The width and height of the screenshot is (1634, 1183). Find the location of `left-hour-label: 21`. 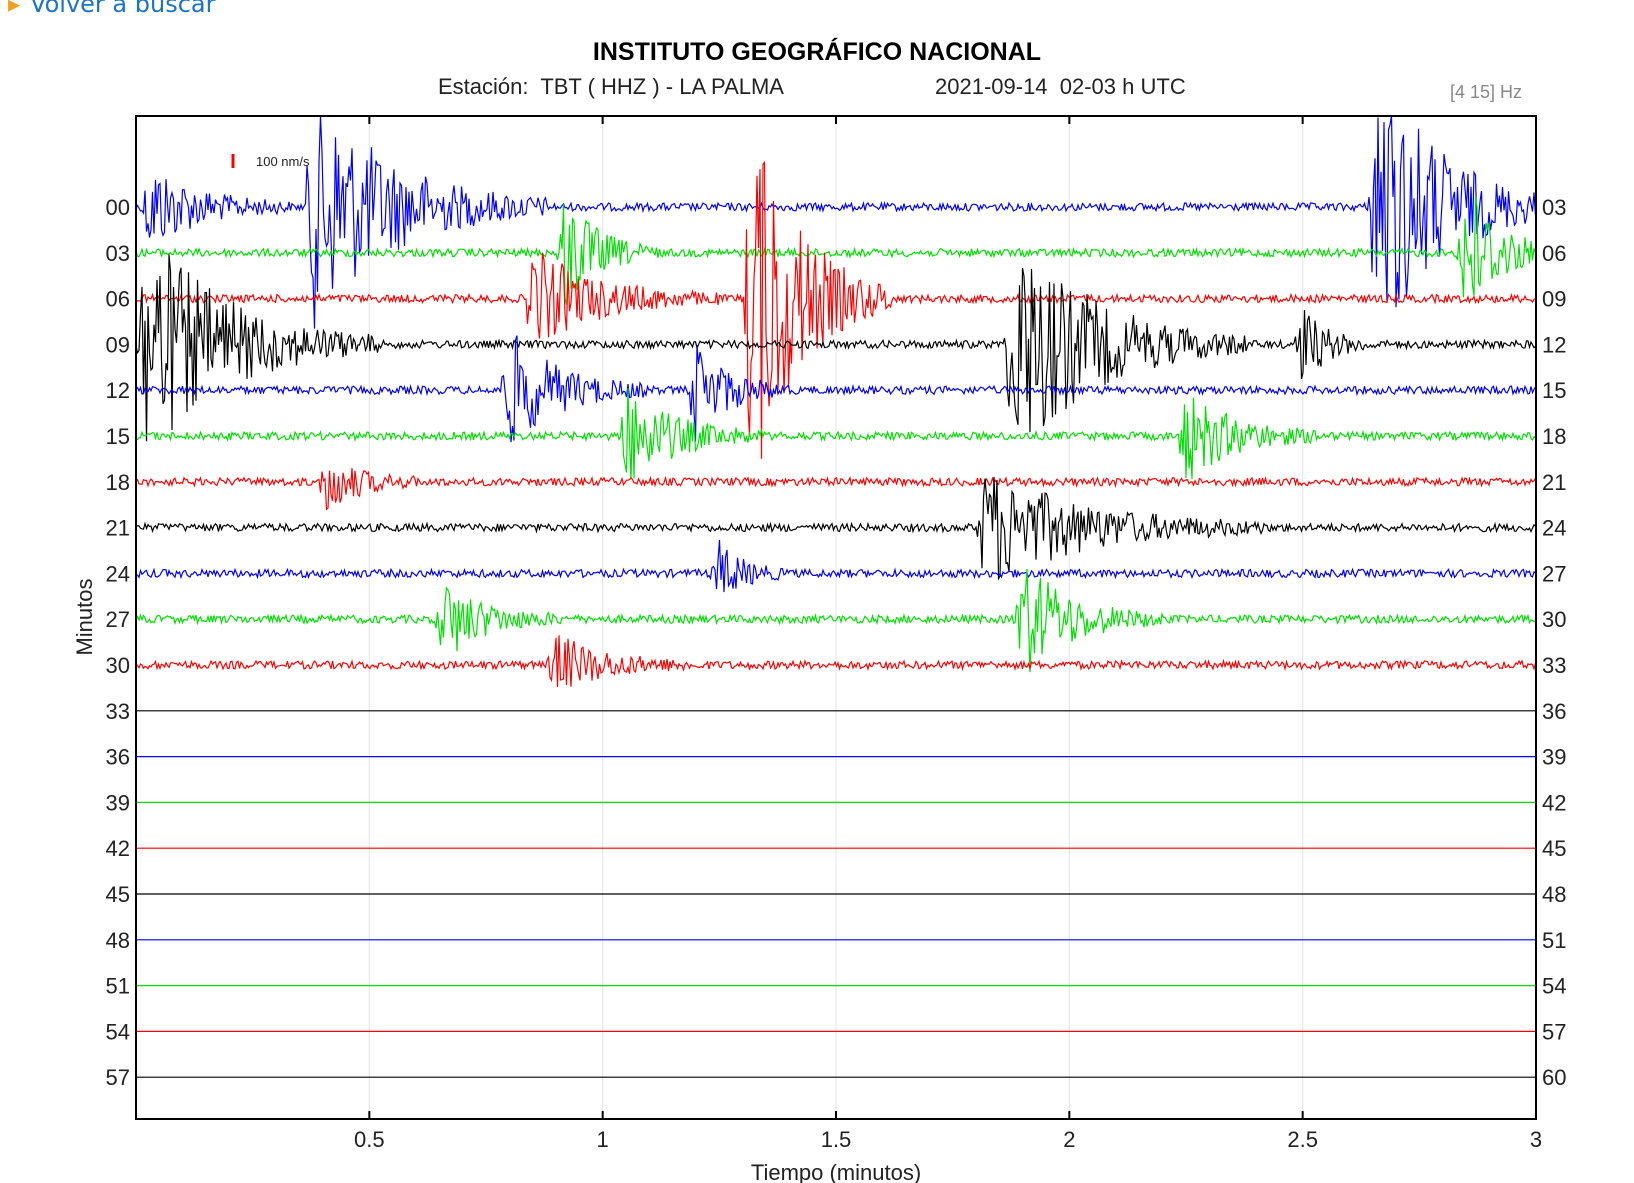

left-hour-label: 21 is located at coordinates (118, 528).